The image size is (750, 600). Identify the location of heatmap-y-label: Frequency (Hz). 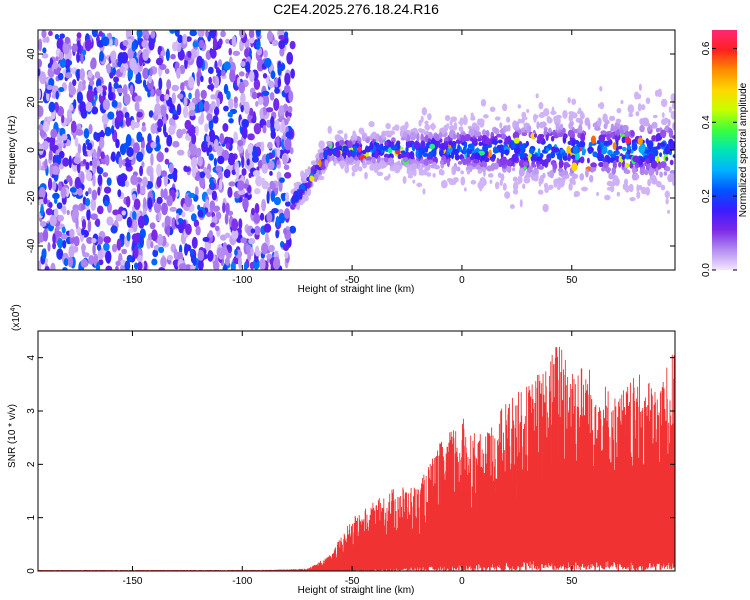
(12, 150).